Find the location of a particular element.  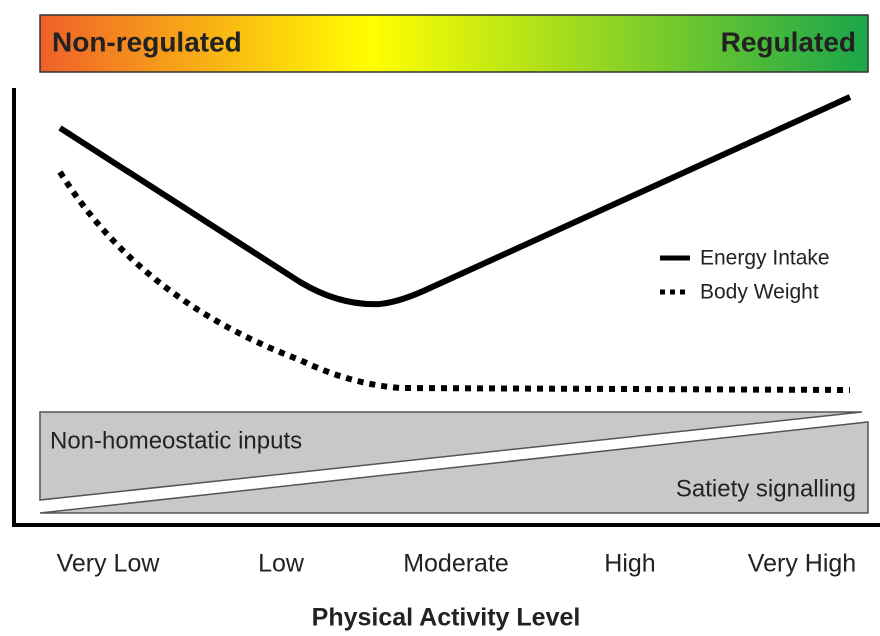

header-left: Non-regulated is located at coordinates (147, 41).